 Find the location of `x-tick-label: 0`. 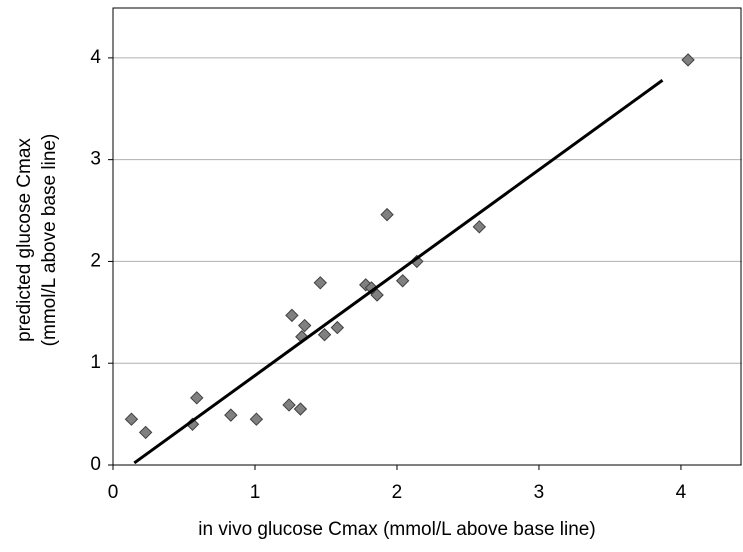

x-tick-label: 0 is located at coordinates (113, 492).